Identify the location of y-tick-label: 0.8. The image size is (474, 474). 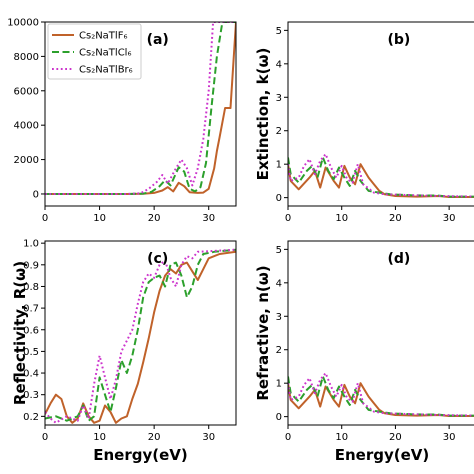
(31, 287).